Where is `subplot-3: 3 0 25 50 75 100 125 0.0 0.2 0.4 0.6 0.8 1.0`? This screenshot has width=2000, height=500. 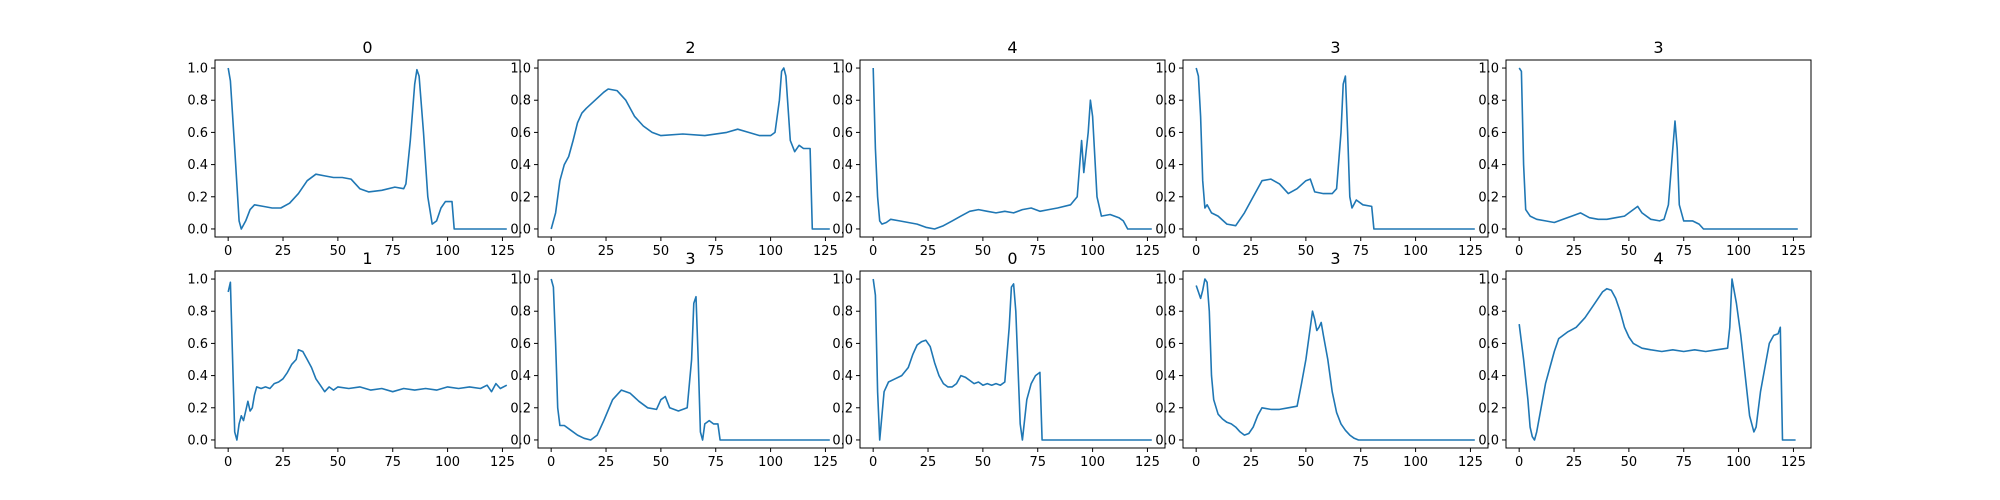
subplot-3: 3 0 25 50 75 100 125 0.0 0.2 0.4 0.6 0.8 1.0 is located at coordinates (1322, 148).